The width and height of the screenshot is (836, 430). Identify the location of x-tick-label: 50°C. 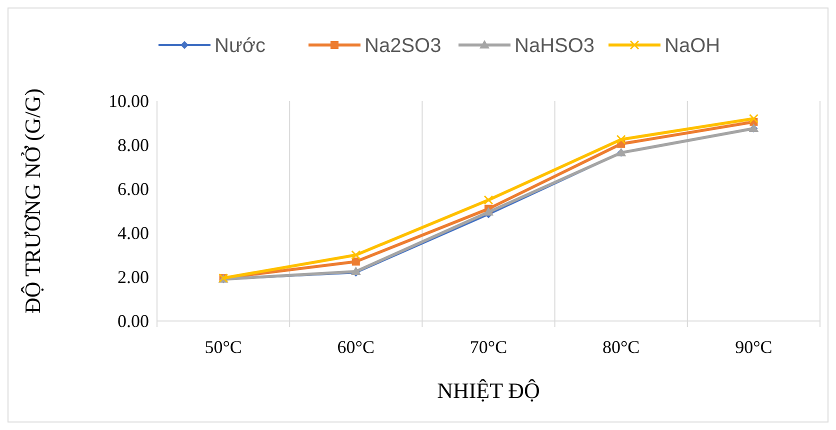
(223, 347).